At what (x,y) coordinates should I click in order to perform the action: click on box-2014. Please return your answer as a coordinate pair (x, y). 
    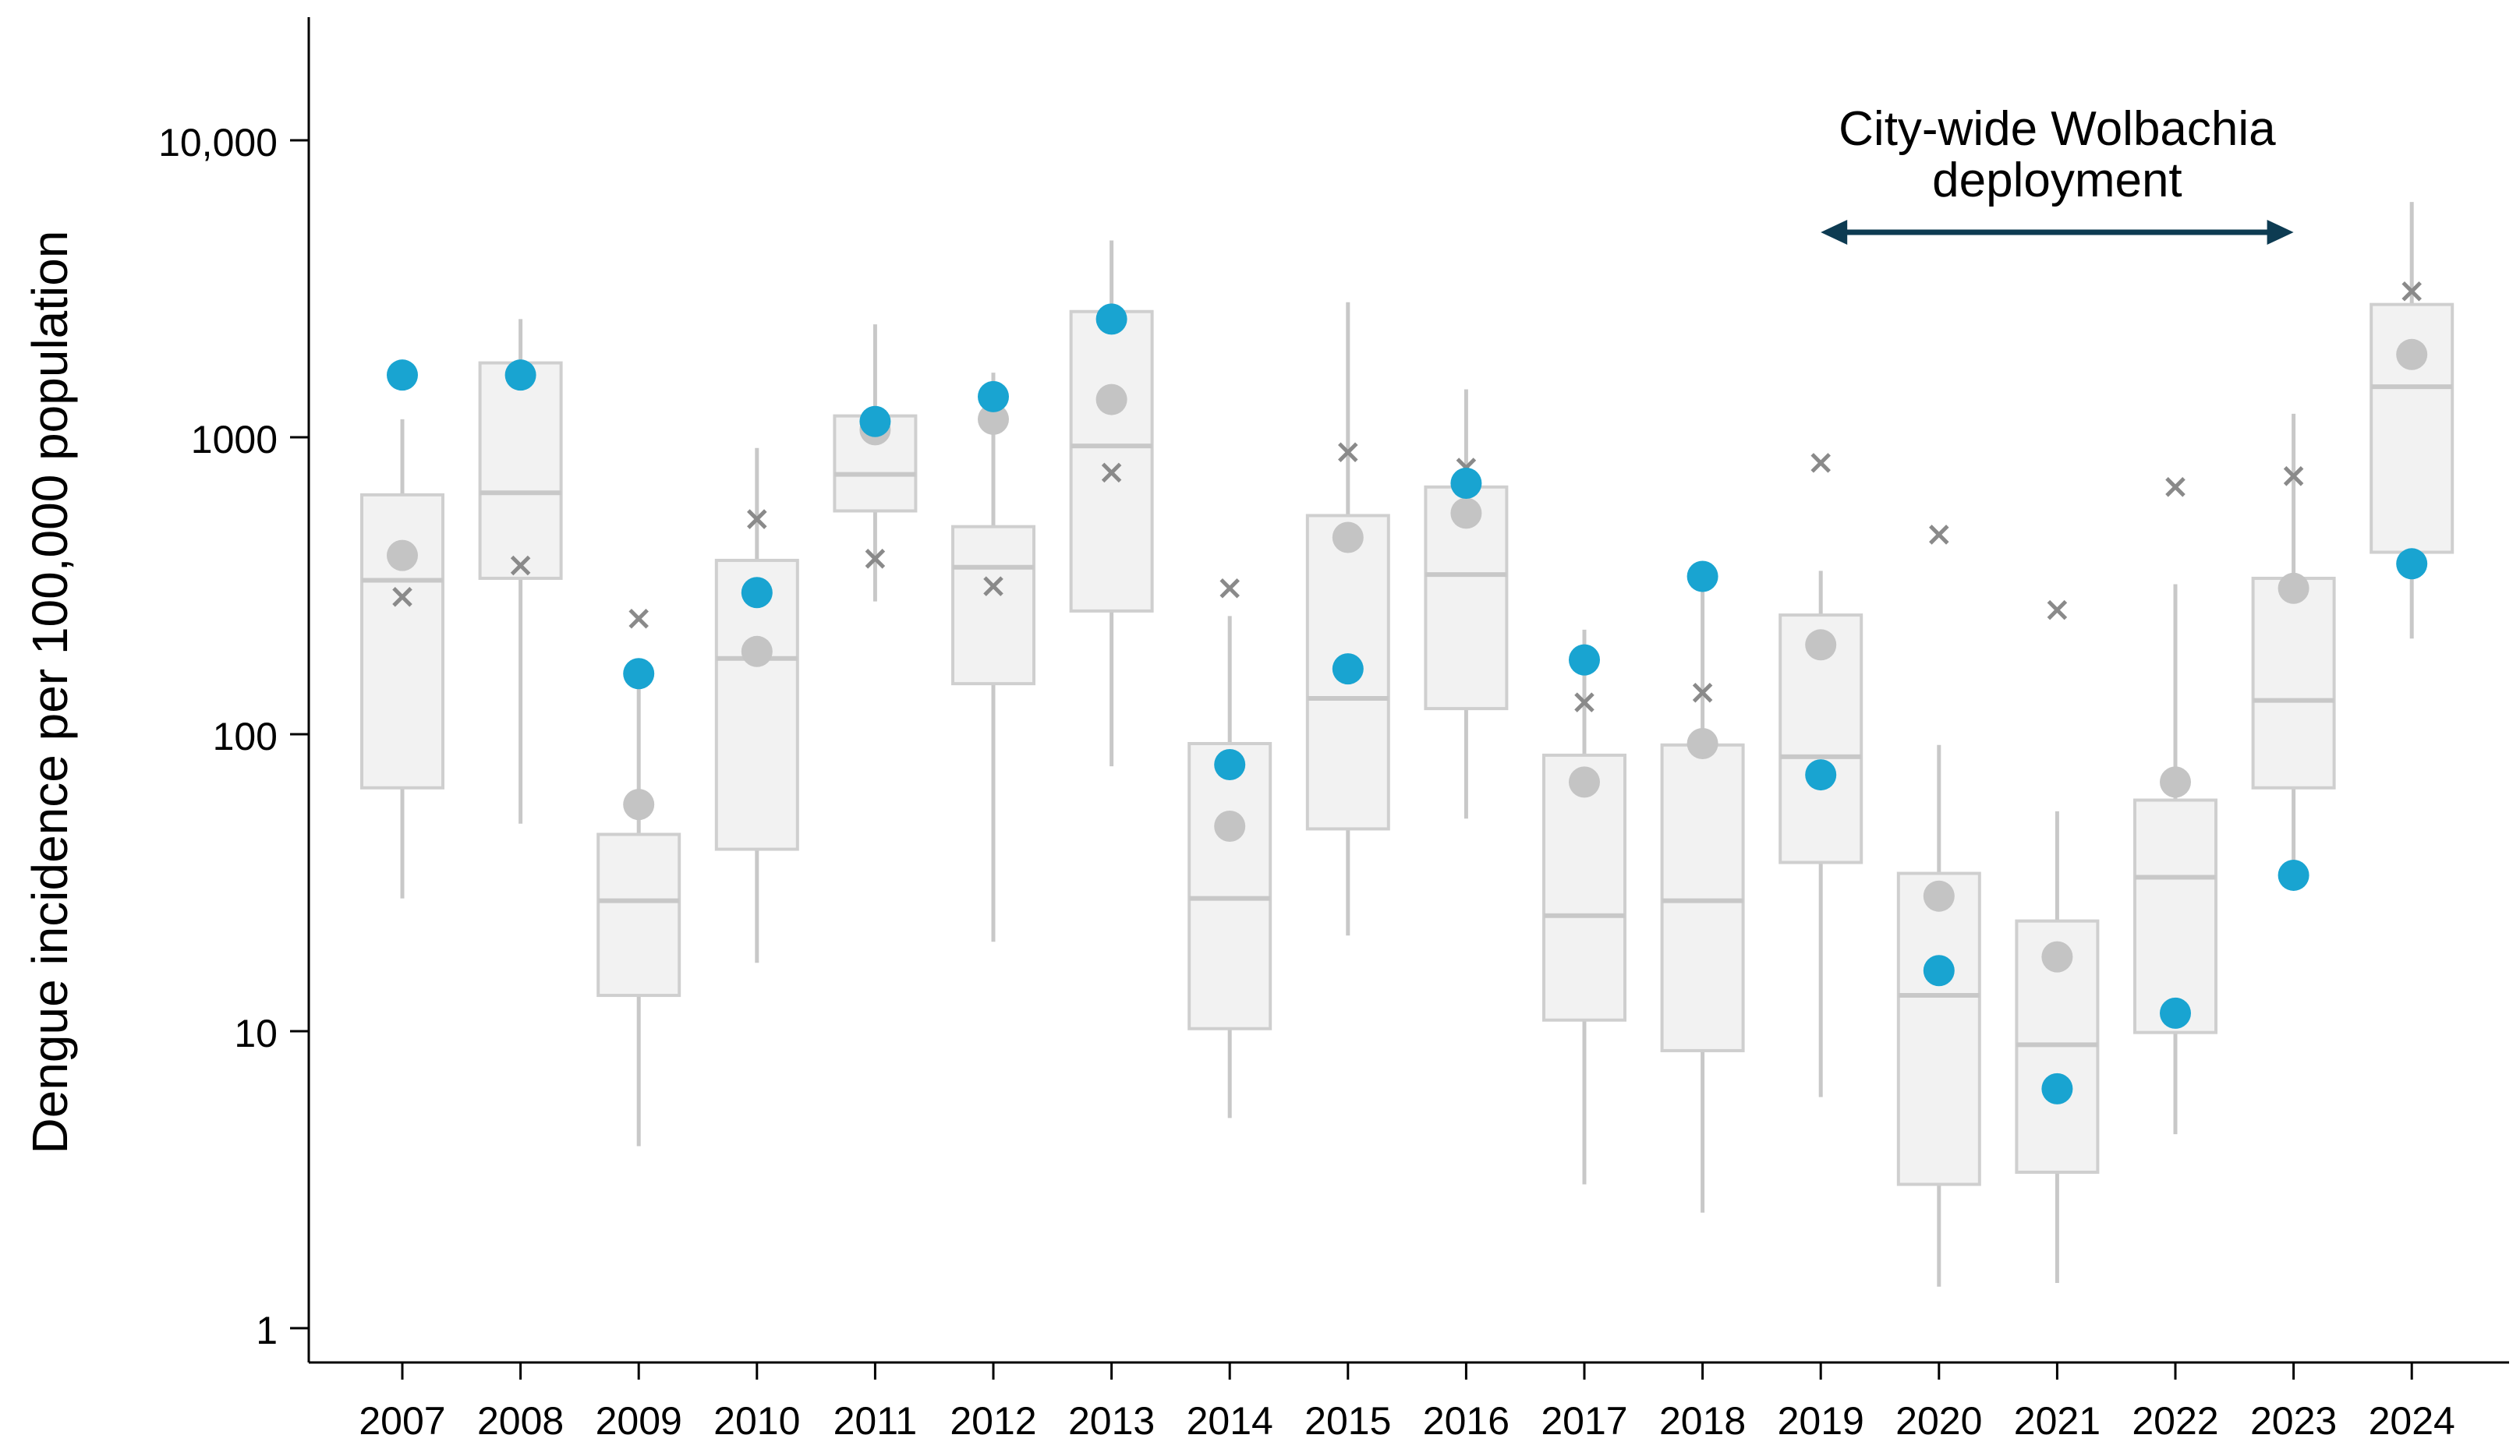
    Looking at the image, I should click on (1230, 868).